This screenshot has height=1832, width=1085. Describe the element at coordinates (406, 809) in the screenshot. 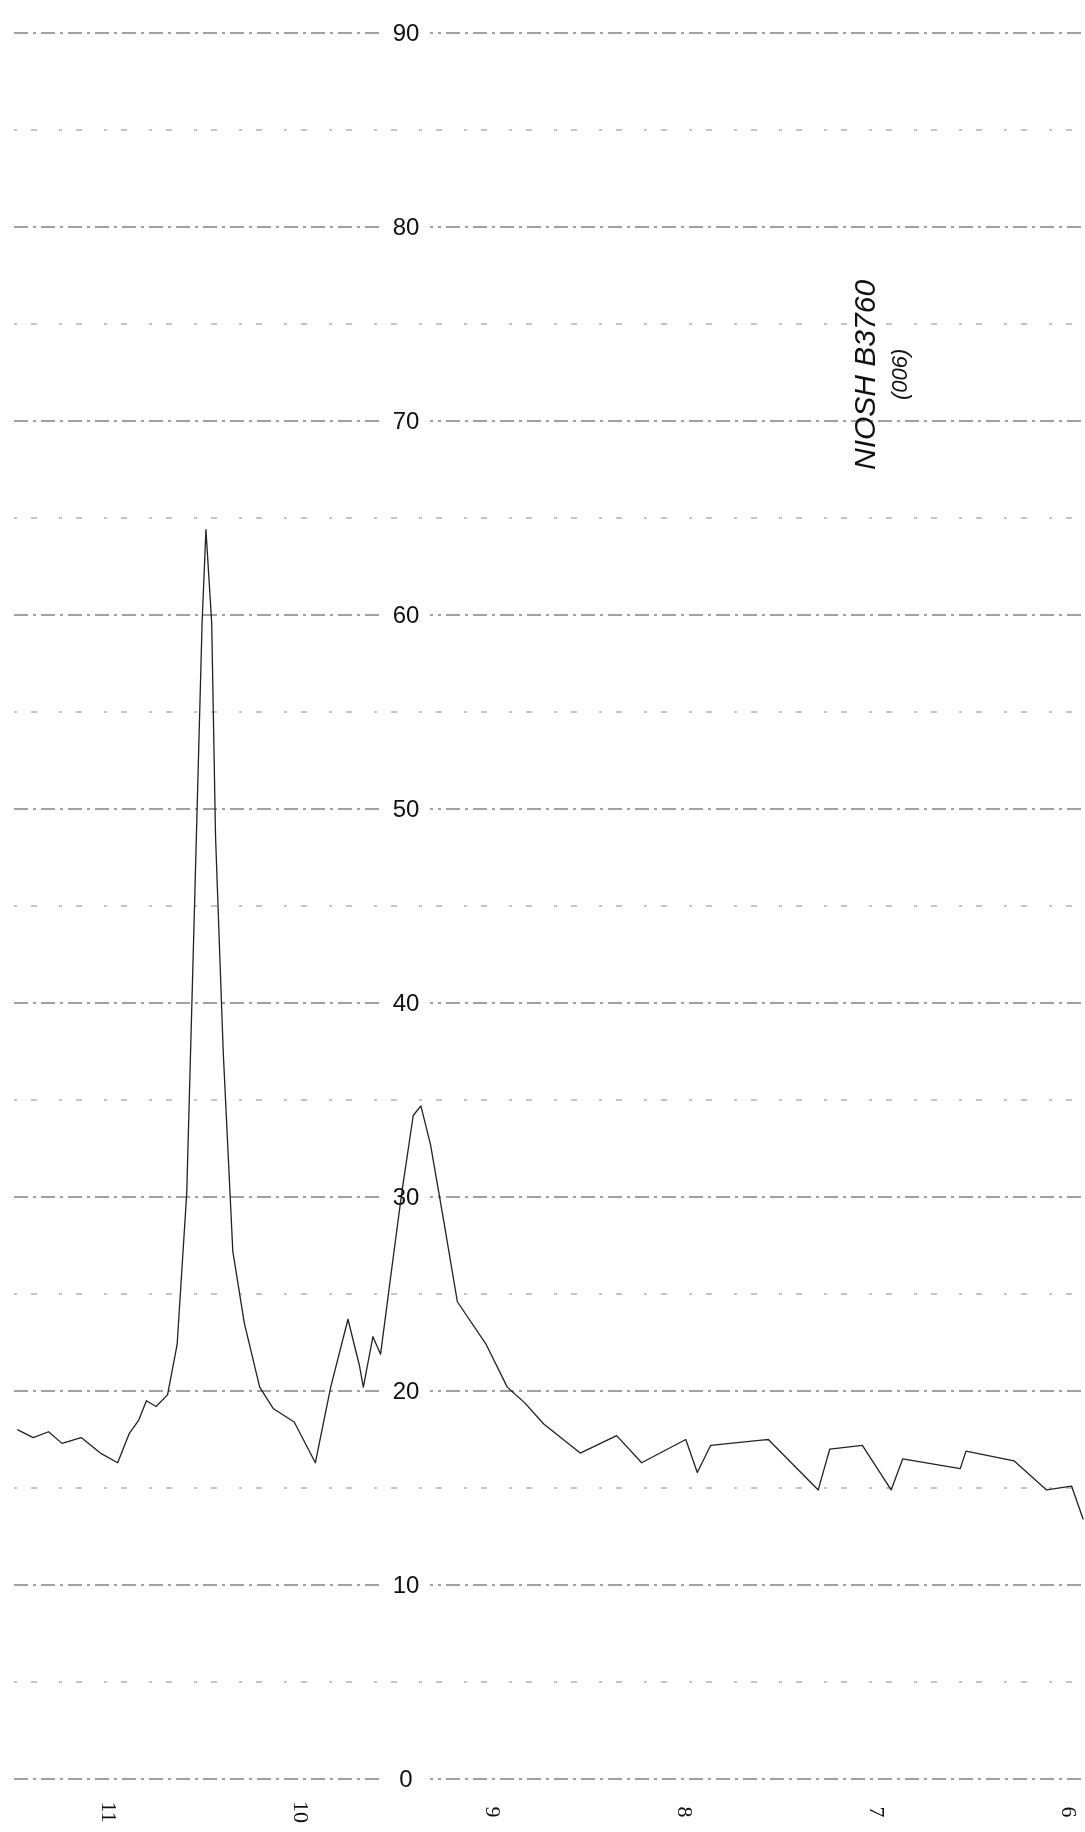

I see `y-tick-label: 50` at that location.